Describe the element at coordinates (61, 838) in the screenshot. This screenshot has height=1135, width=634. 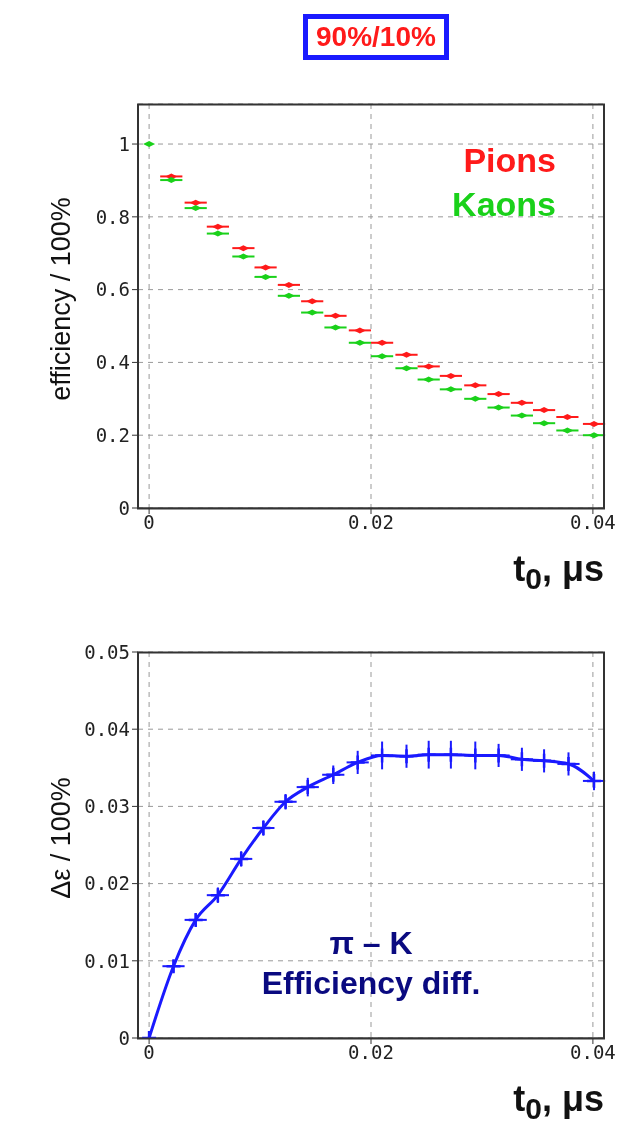
I see `y-axis-title: Δε / 100%` at that location.